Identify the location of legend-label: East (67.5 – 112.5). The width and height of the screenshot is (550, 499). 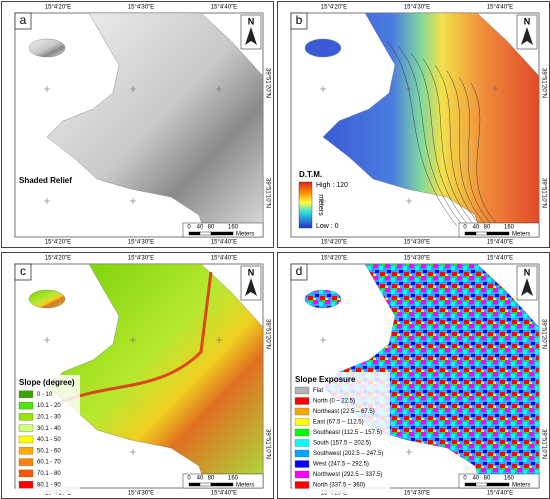
(338, 423).